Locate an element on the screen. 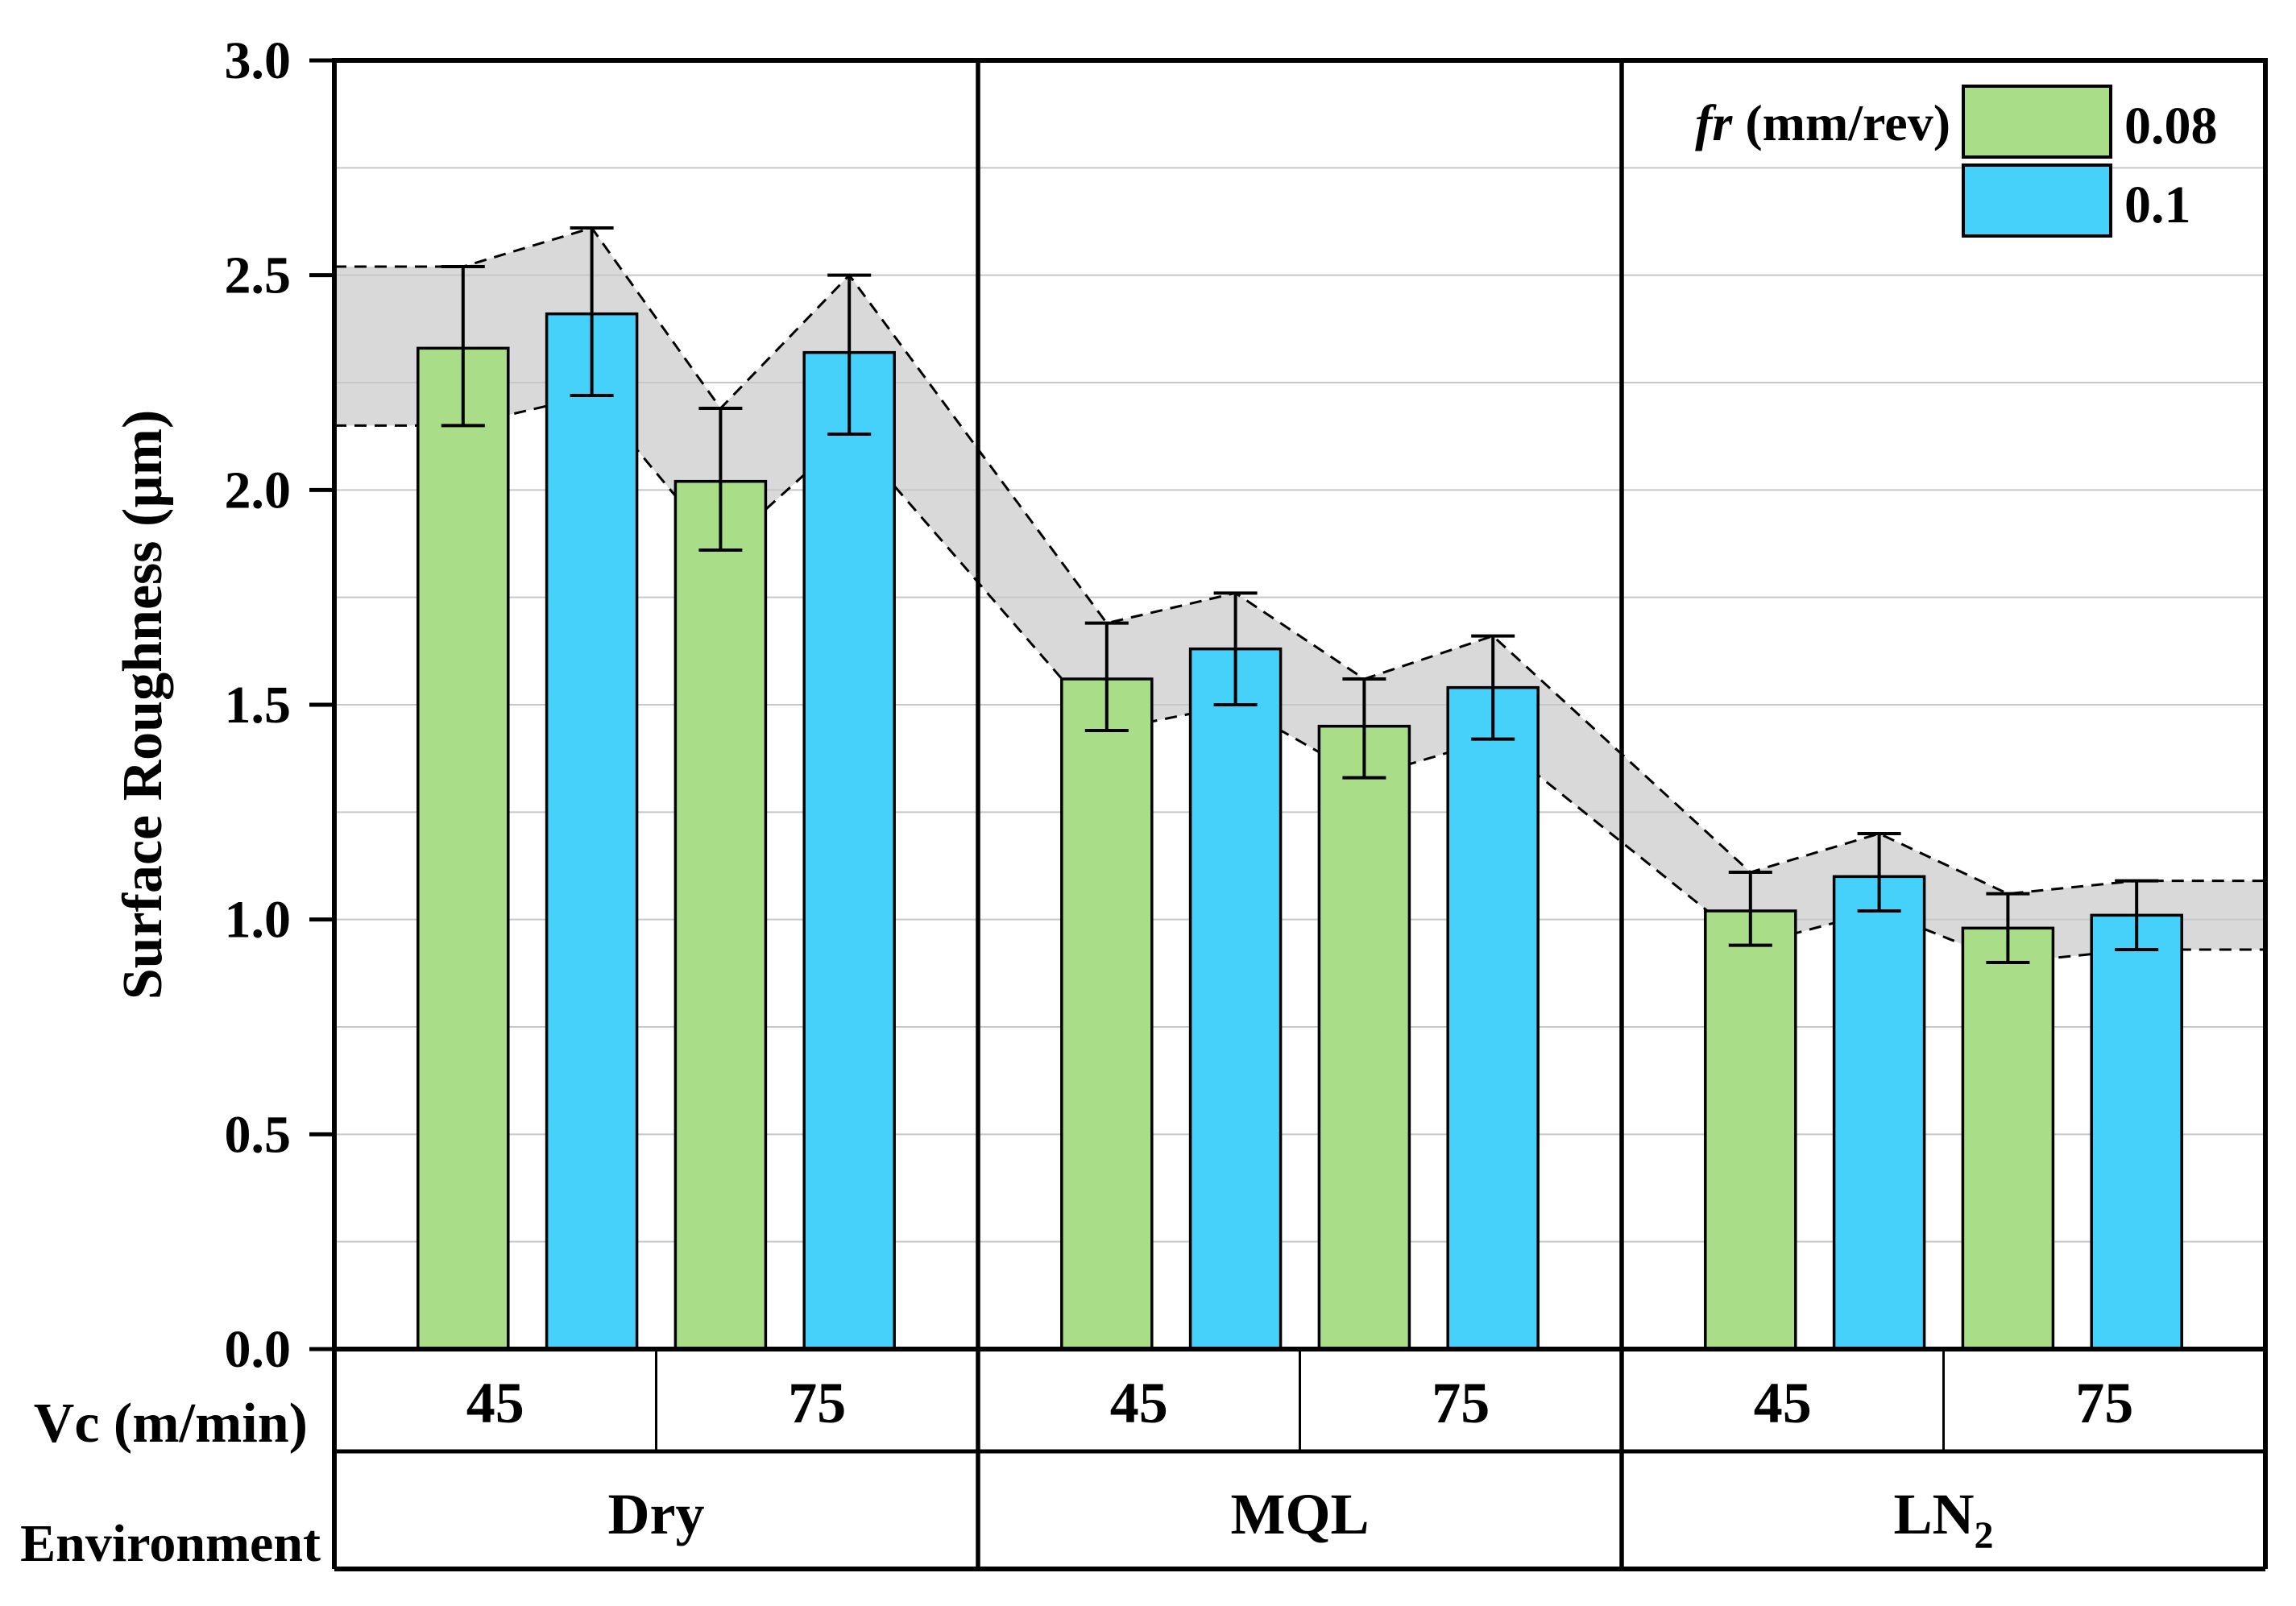 This screenshot has width=2296, height=1606. legend-title: fr (mm/rev) is located at coordinates (1822, 123).